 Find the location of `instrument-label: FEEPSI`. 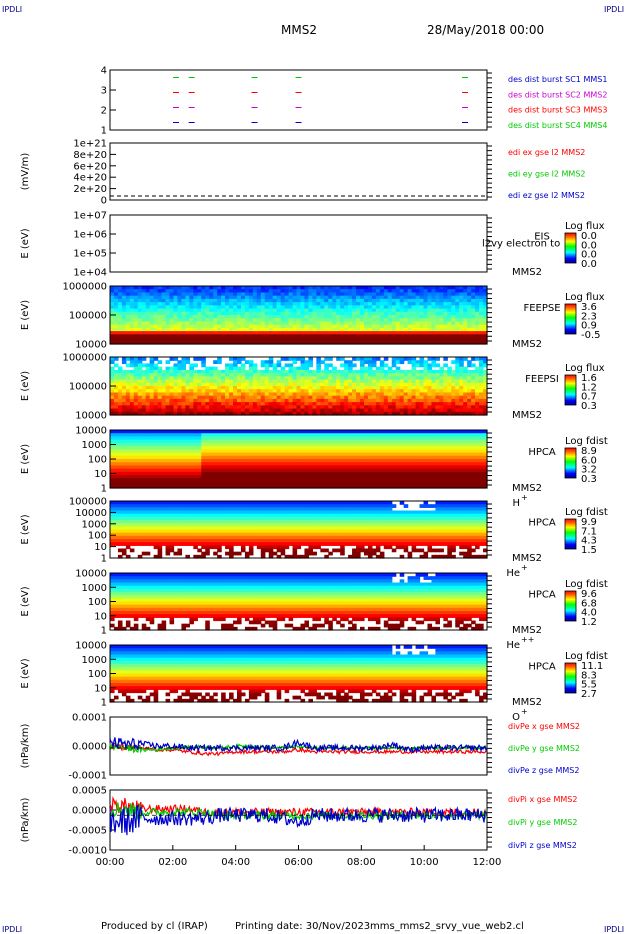

instrument-label: FEEPSI is located at coordinates (542, 379).